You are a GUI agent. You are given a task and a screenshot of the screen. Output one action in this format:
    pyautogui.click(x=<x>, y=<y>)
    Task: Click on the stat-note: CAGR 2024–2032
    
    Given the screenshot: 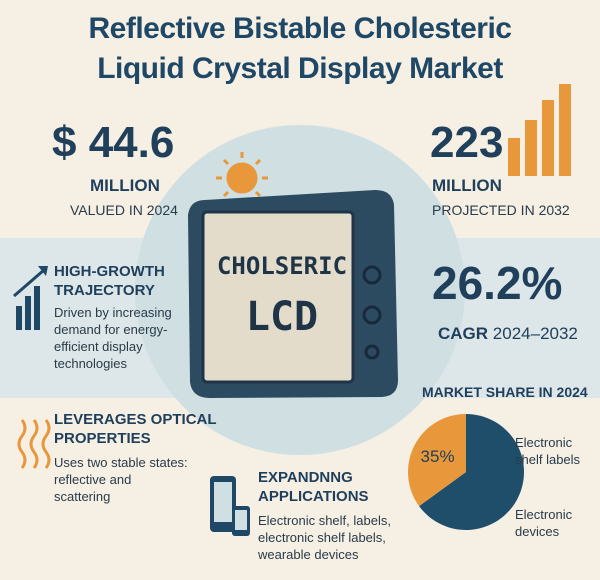 What is the action you would take?
    pyautogui.click(x=508, y=334)
    